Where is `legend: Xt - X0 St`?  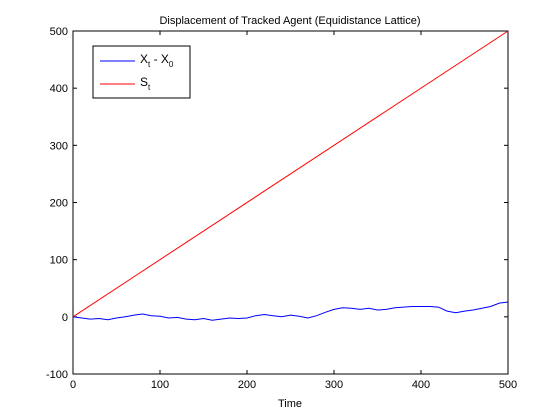 legend: Xt - X0 St is located at coordinates (141, 72).